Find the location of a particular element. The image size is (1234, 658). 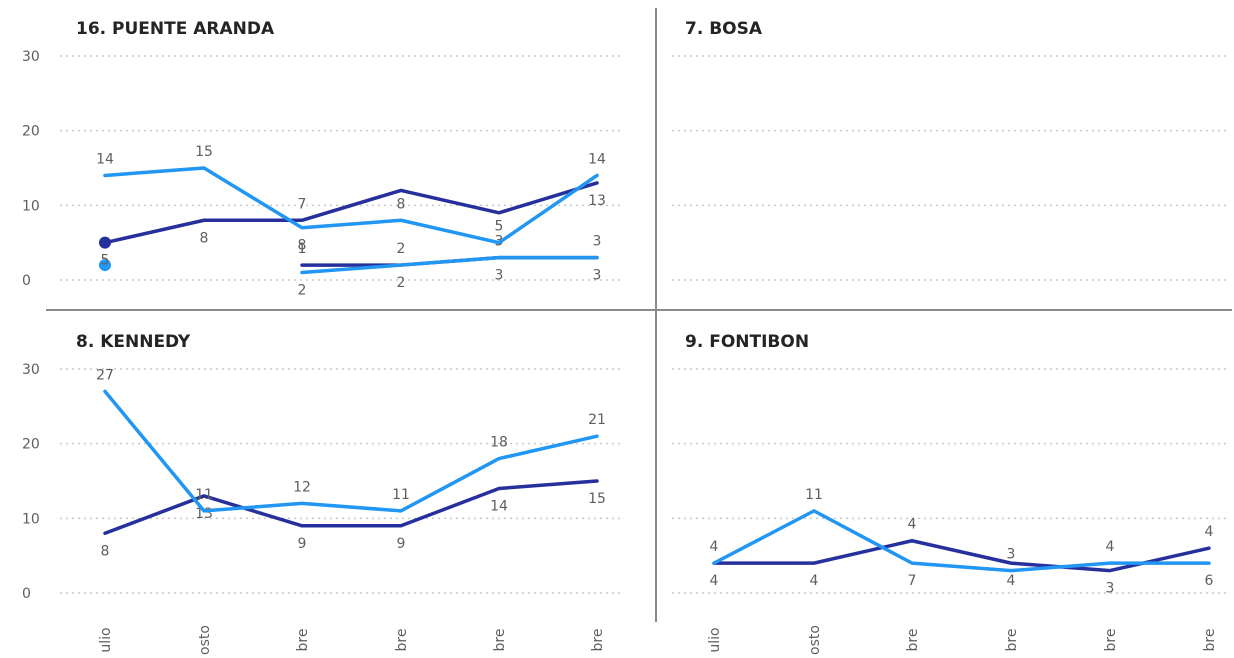

data-label: 21 is located at coordinates (597, 420).